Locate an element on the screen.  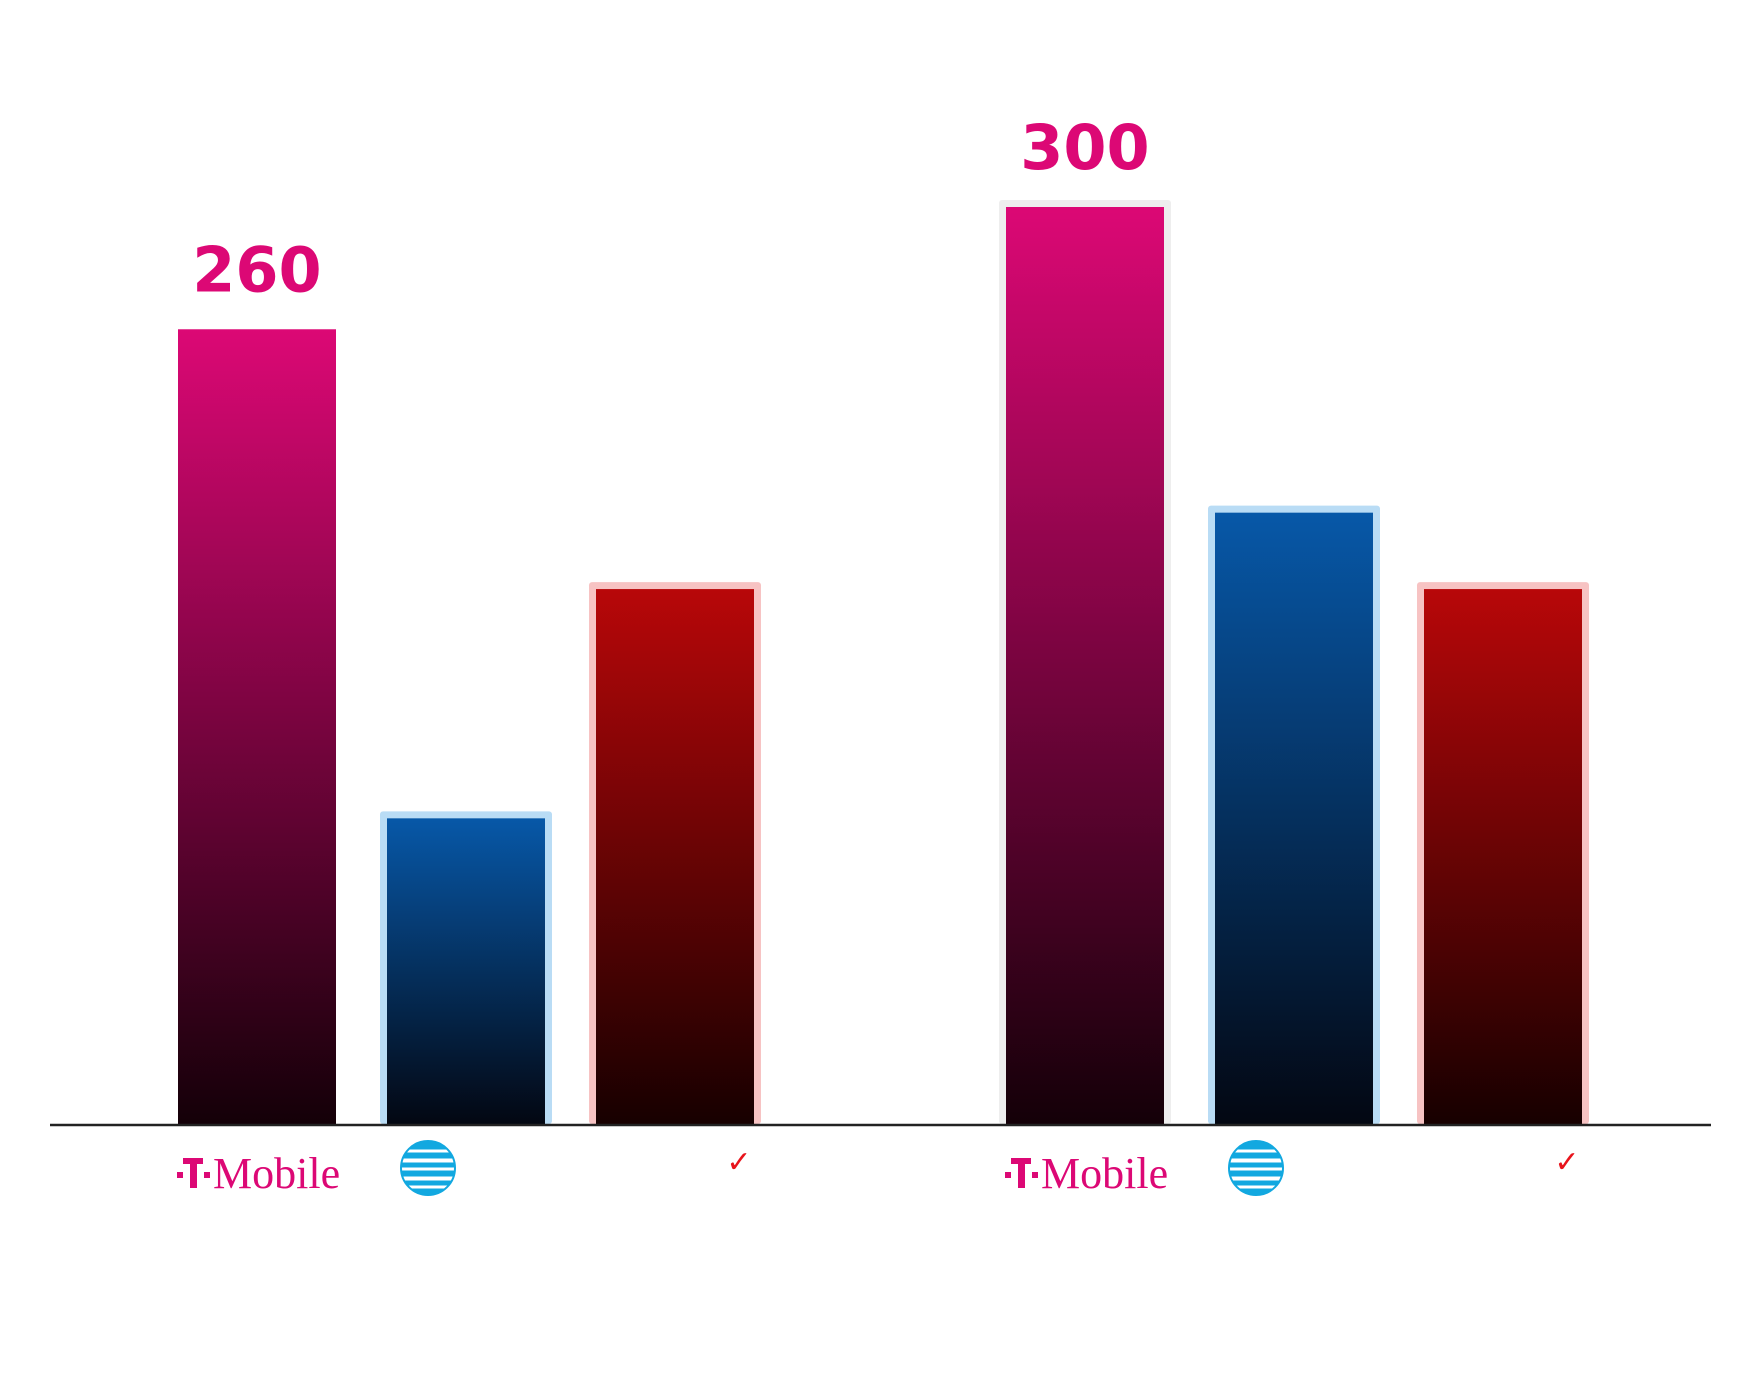
bar-att-group2 is located at coordinates (1294, 818).